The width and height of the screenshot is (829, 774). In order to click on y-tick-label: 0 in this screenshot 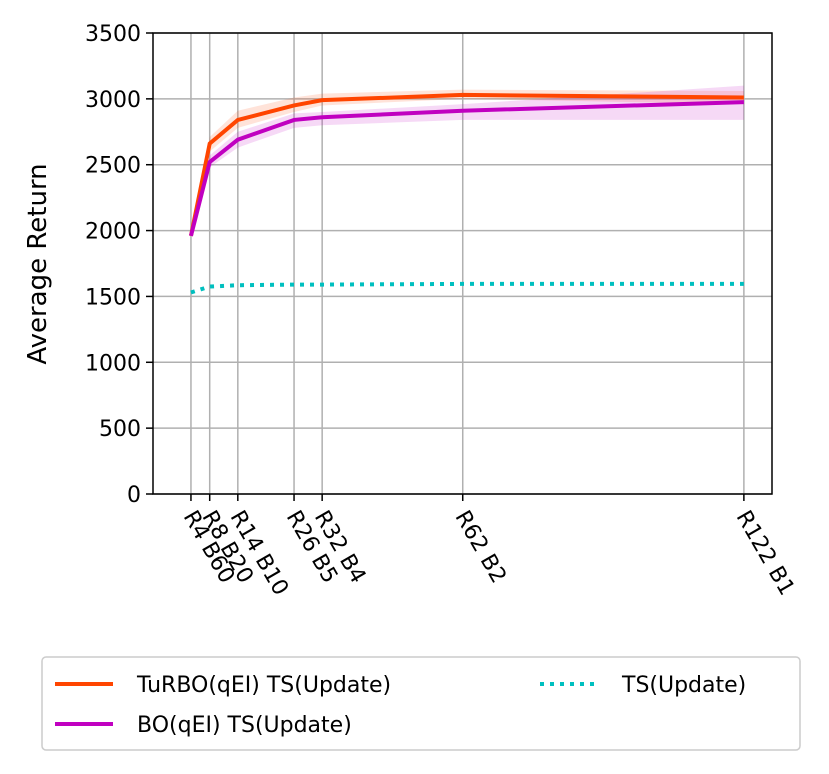, I will do `click(134, 495)`.